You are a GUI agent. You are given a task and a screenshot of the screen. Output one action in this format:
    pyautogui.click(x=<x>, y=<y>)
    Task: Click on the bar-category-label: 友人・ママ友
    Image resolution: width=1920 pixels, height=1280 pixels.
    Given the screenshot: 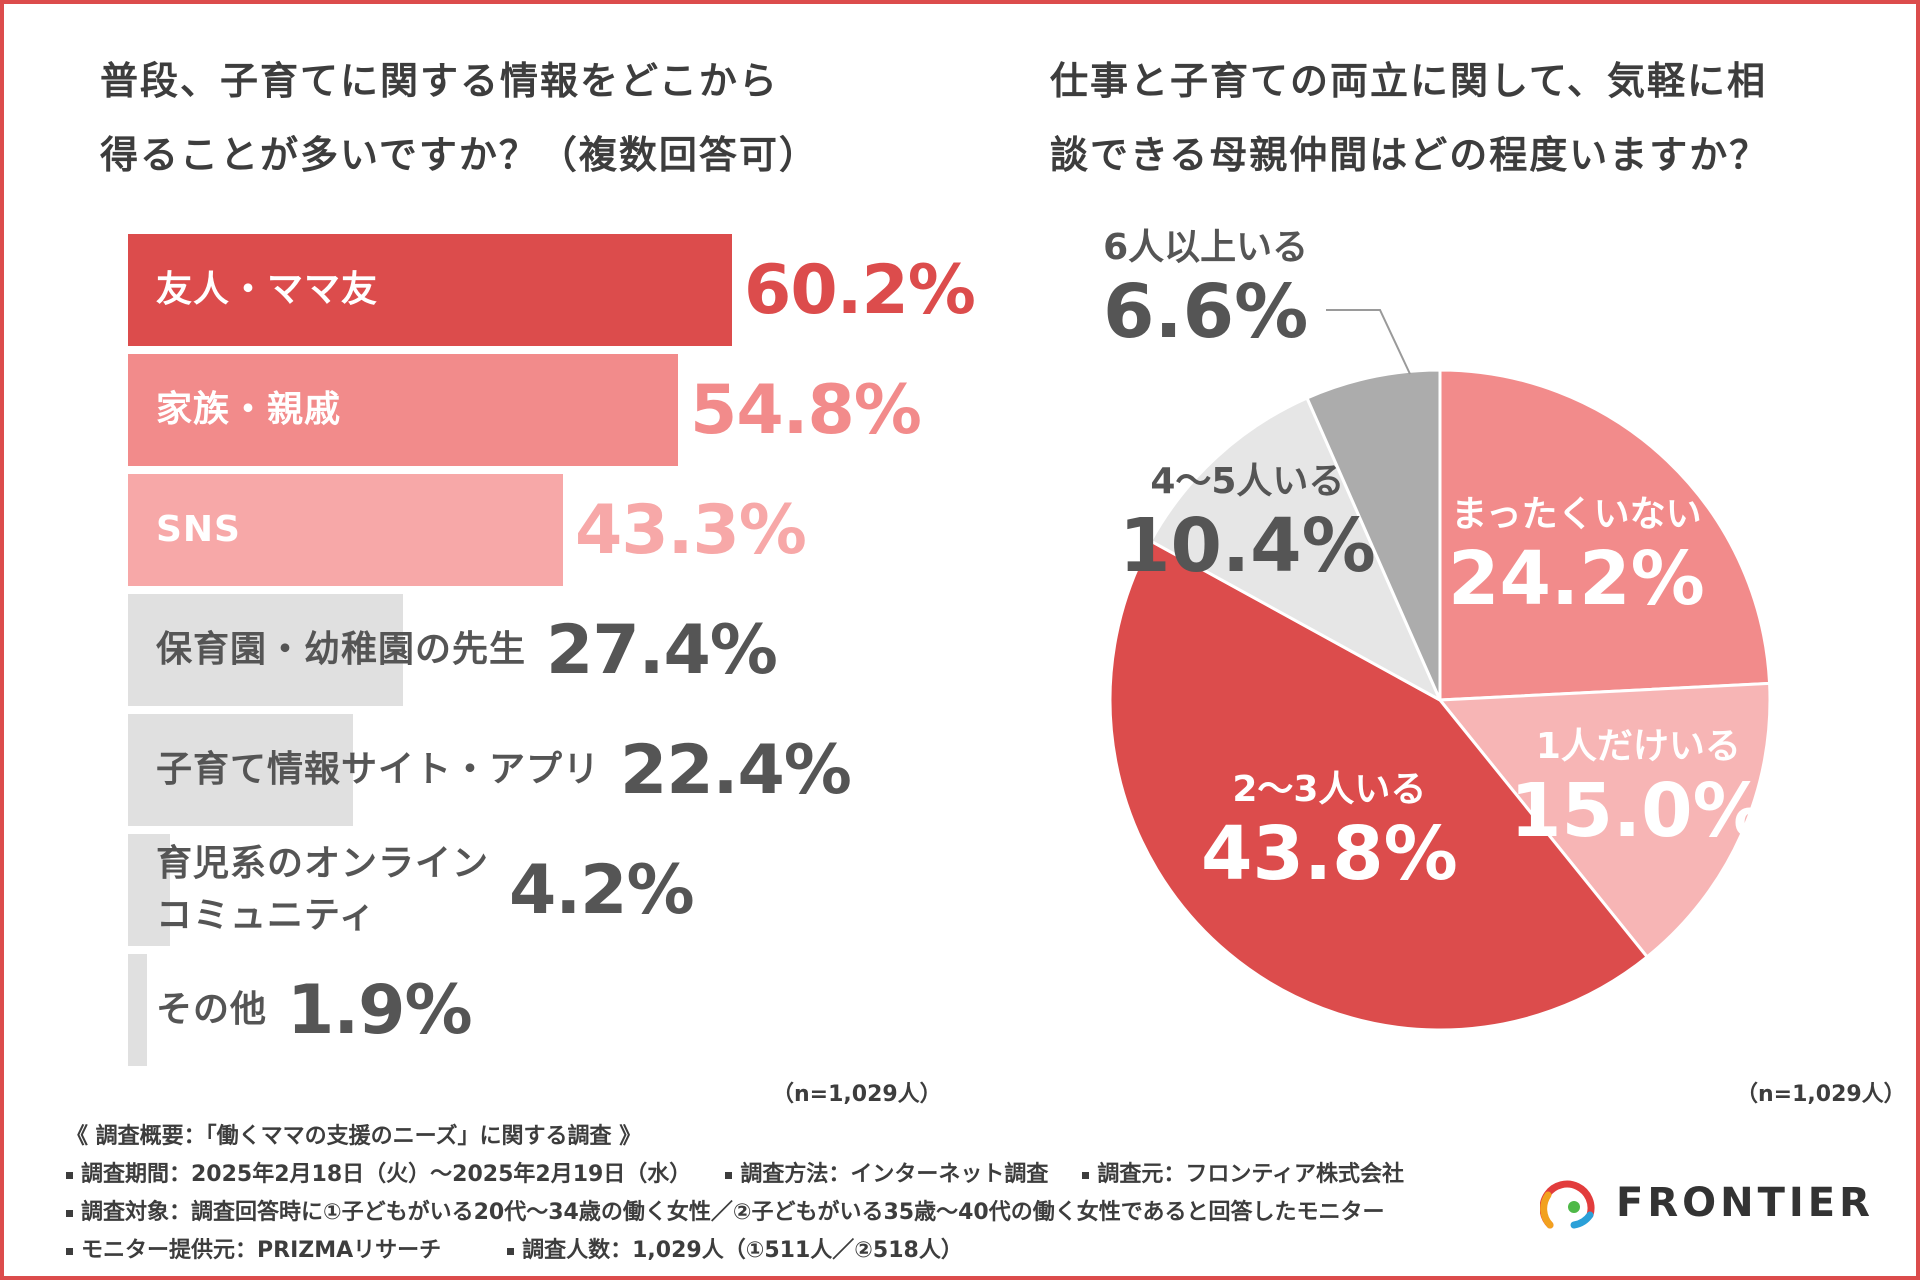 What is the action you would take?
    pyautogui.click(x=267, y=290)
    